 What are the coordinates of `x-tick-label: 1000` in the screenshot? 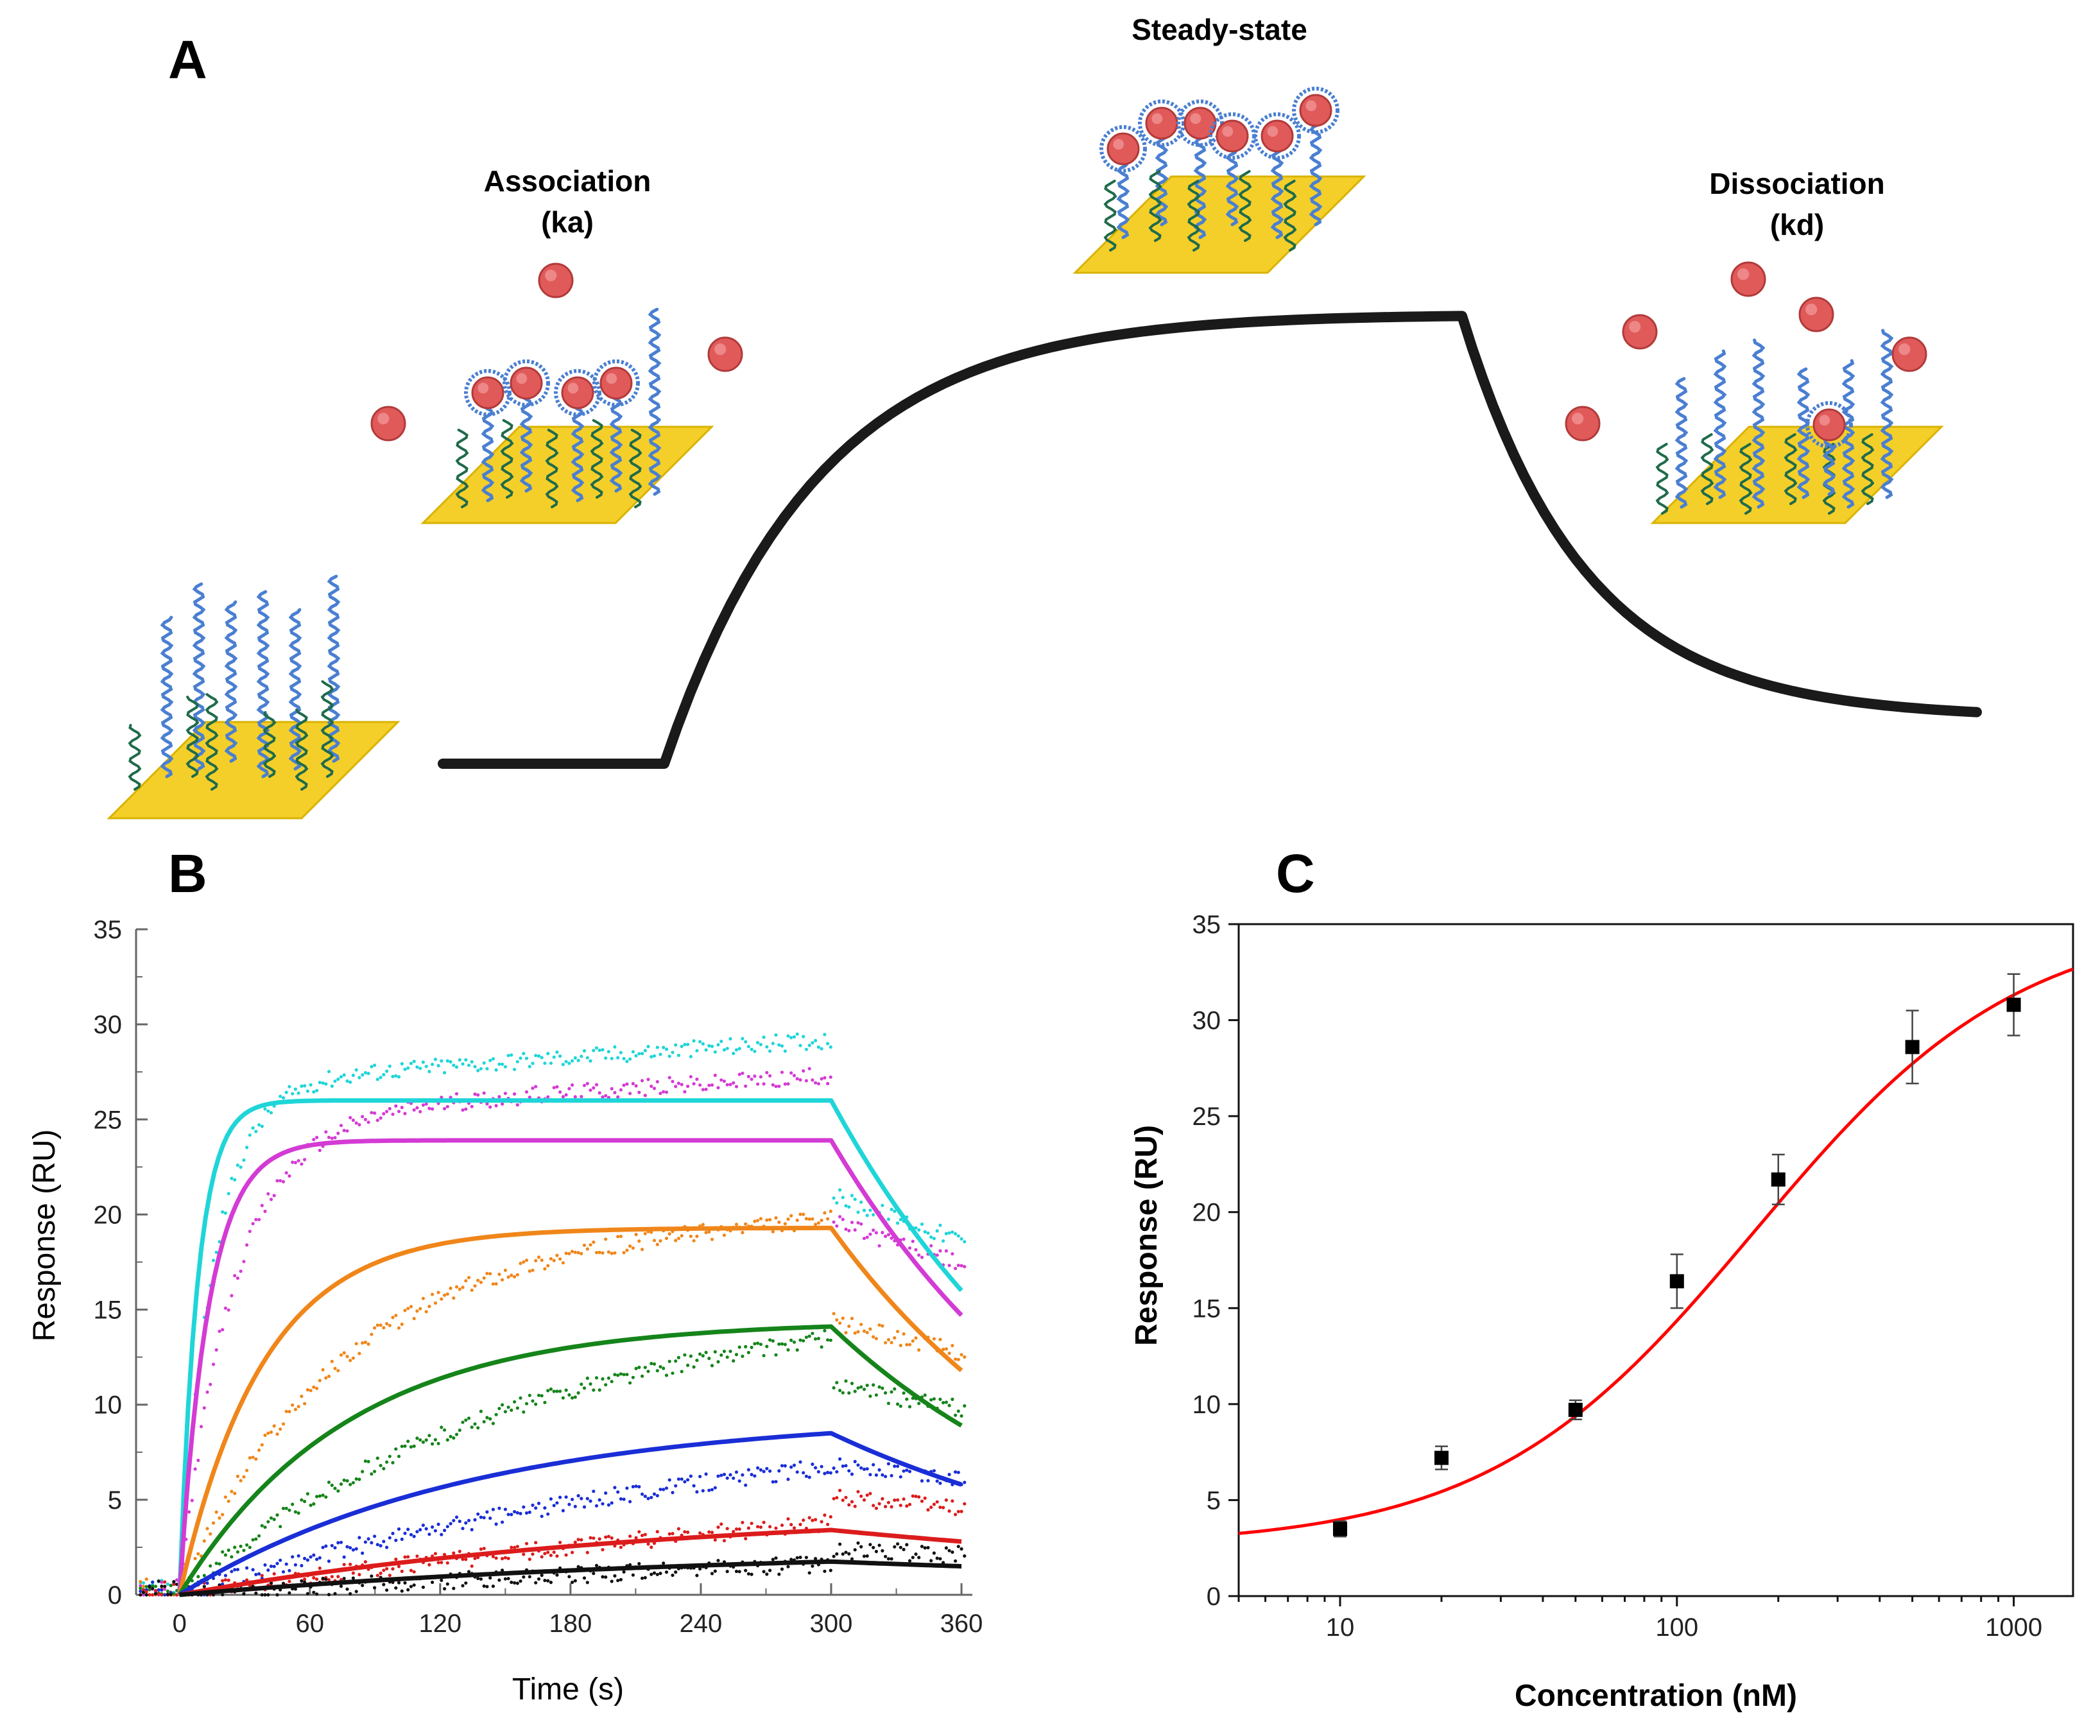 It's located at (2013, 1627).